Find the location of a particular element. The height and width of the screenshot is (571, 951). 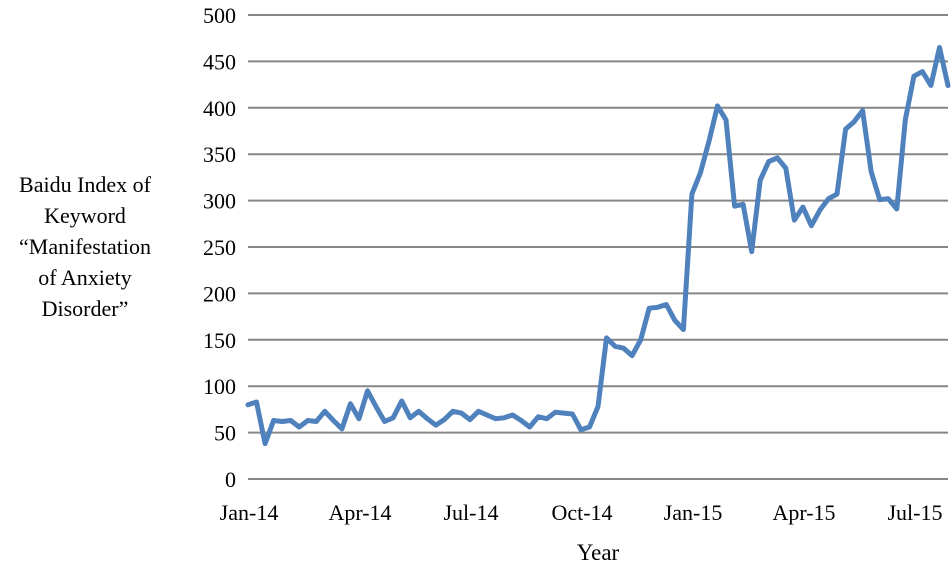

x-tick-label: Jan-14 is located at coordinates (249, 512).